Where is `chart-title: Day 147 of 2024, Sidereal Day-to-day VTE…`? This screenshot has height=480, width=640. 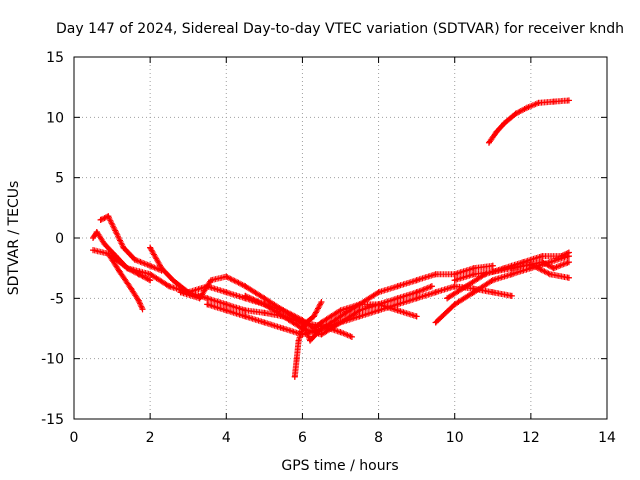 chart-title: Day 147 of 2024, Sidereal Day-to-day VTE… is located at coordinates (340, 29).